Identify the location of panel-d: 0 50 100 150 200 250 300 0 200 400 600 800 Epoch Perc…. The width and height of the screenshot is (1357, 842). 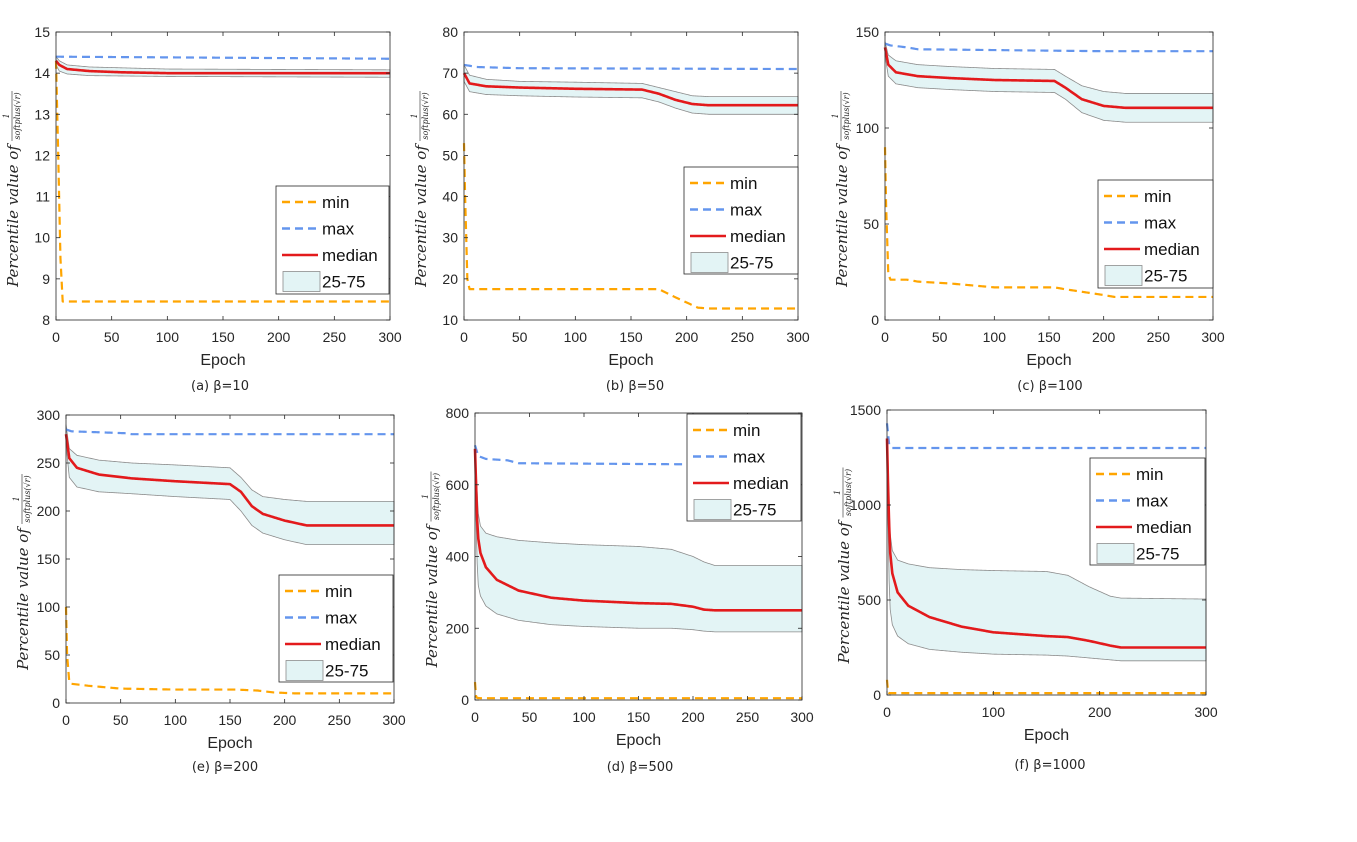
(617, 590).